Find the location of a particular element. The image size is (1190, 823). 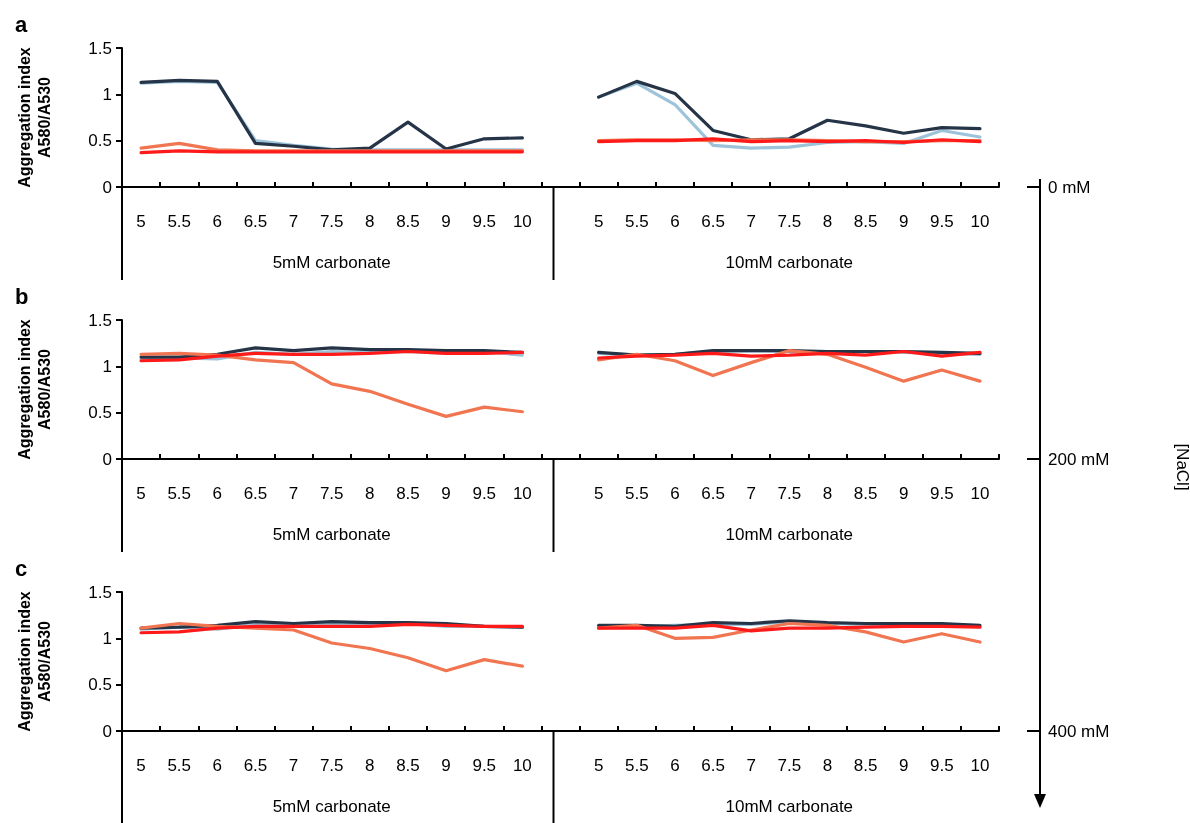

text: [NaCl] is located at coordinates (1181, 467).